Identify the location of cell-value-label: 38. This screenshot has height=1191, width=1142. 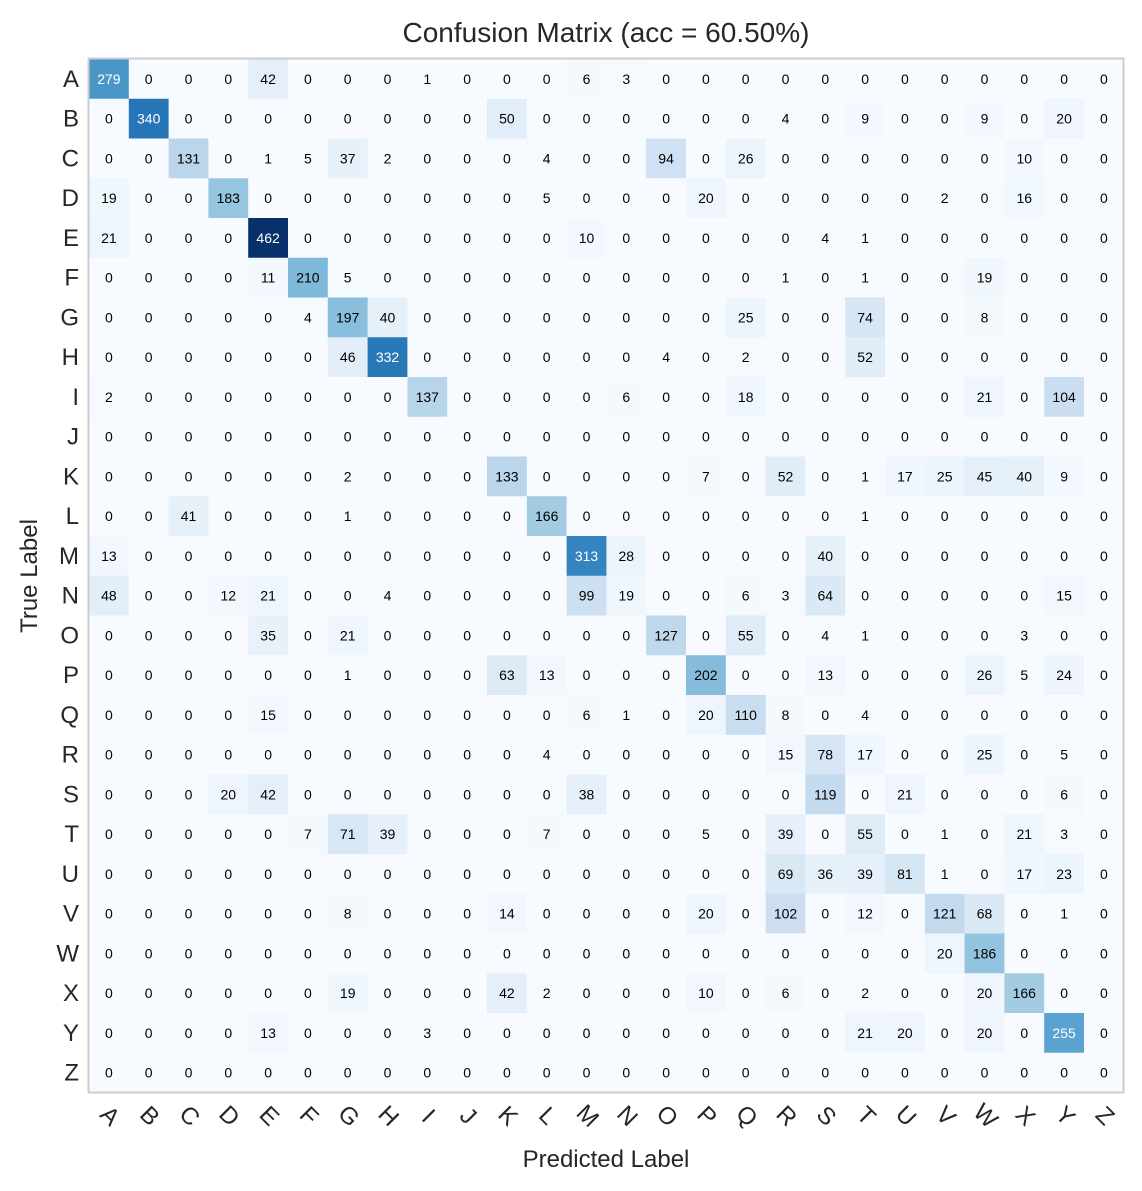
(587, 794).